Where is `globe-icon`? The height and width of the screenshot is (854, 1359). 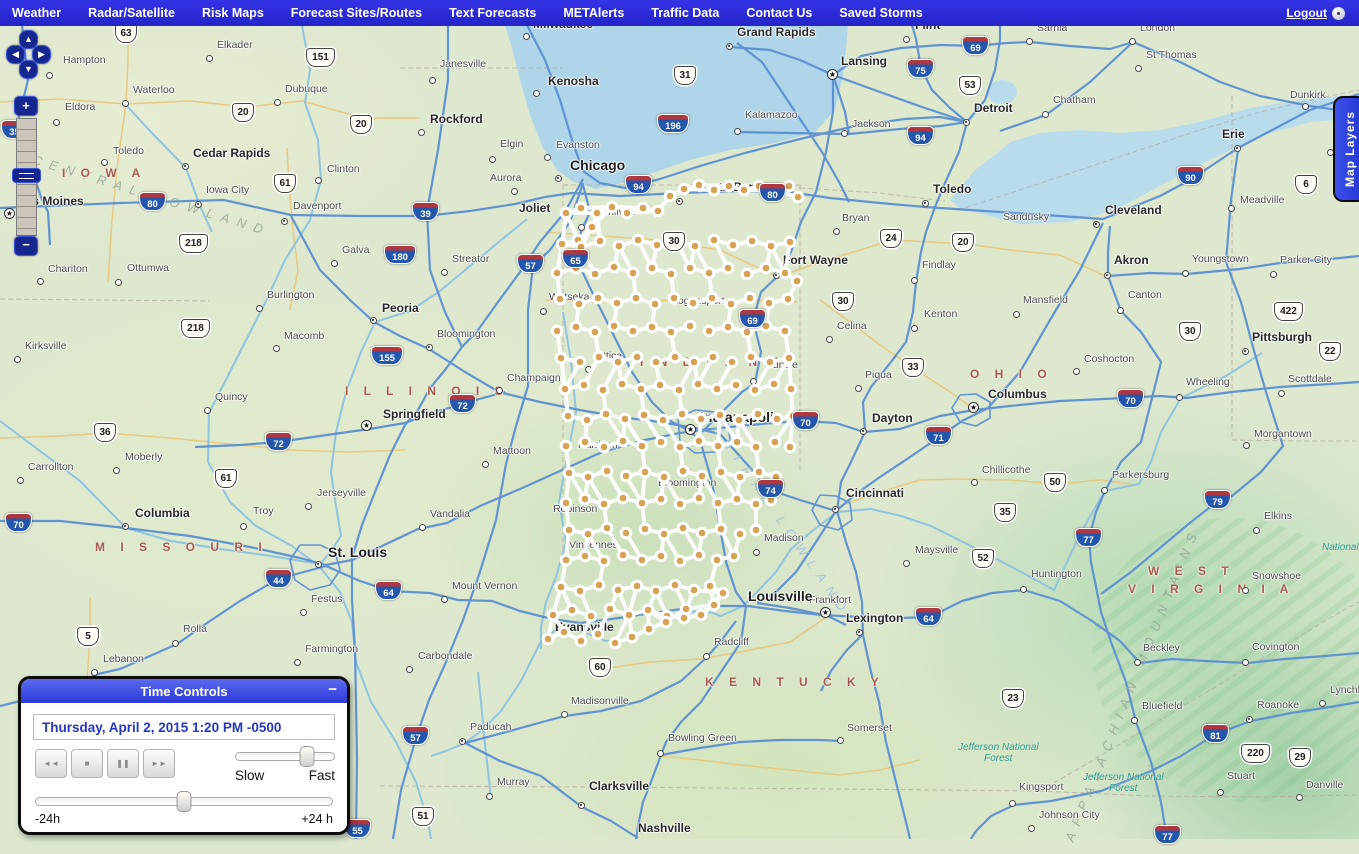 globe-icon is located at coordinates (1338, 13).